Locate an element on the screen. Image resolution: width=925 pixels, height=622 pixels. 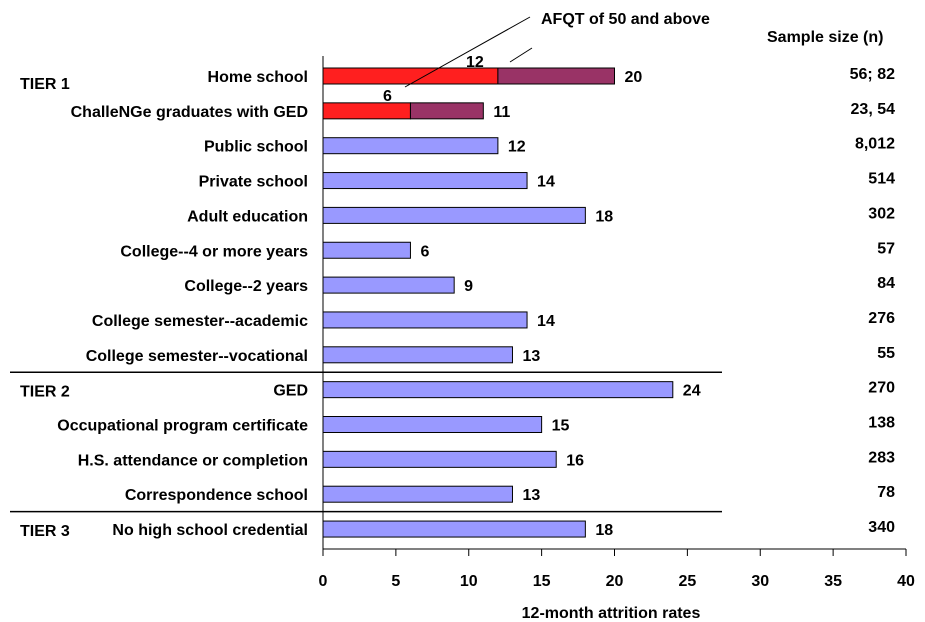
afqt-annotation: AFQT of 50 and above is located at coordinates (557, 49).